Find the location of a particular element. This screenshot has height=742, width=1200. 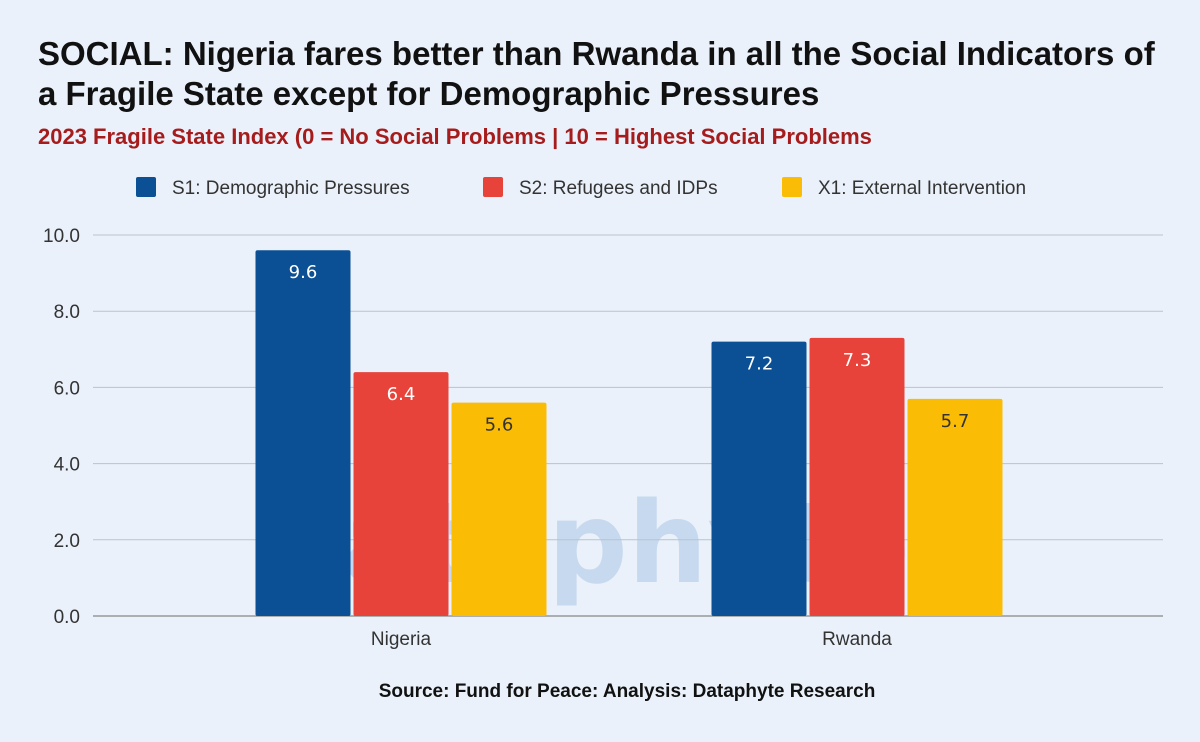

y-tick-label: 2.0 is located at coordinates (67, 541).